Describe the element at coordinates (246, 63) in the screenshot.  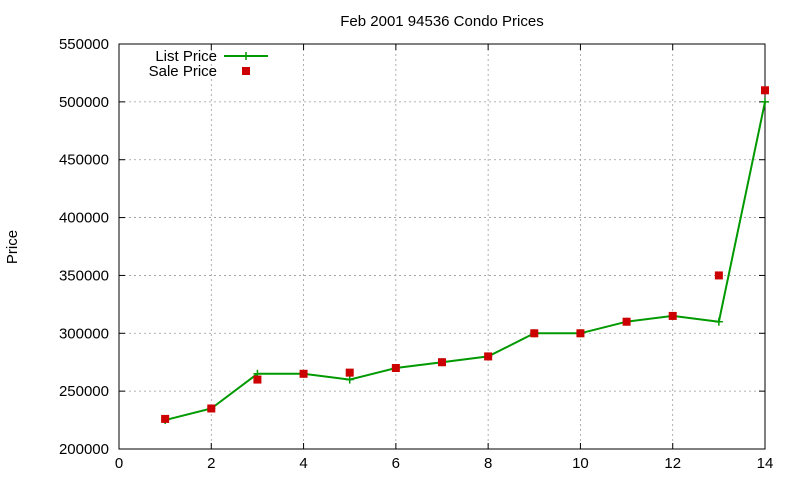
I see `legend-swatches` at that location.